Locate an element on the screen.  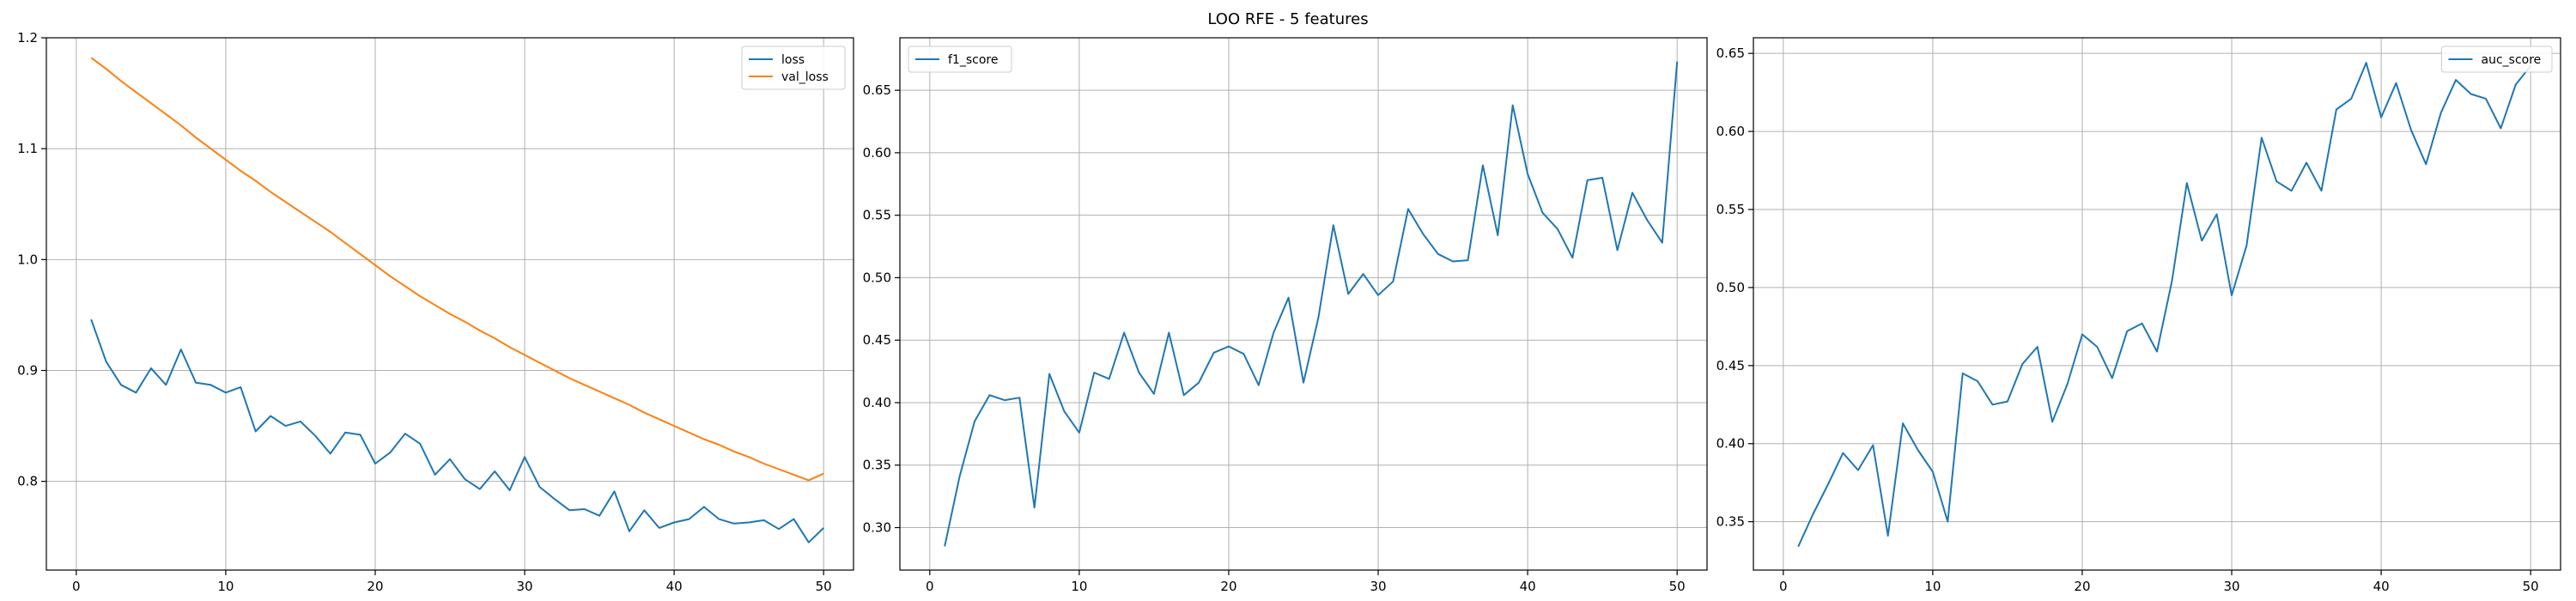
legend: auc_score is located at coordinates (2497, 60).